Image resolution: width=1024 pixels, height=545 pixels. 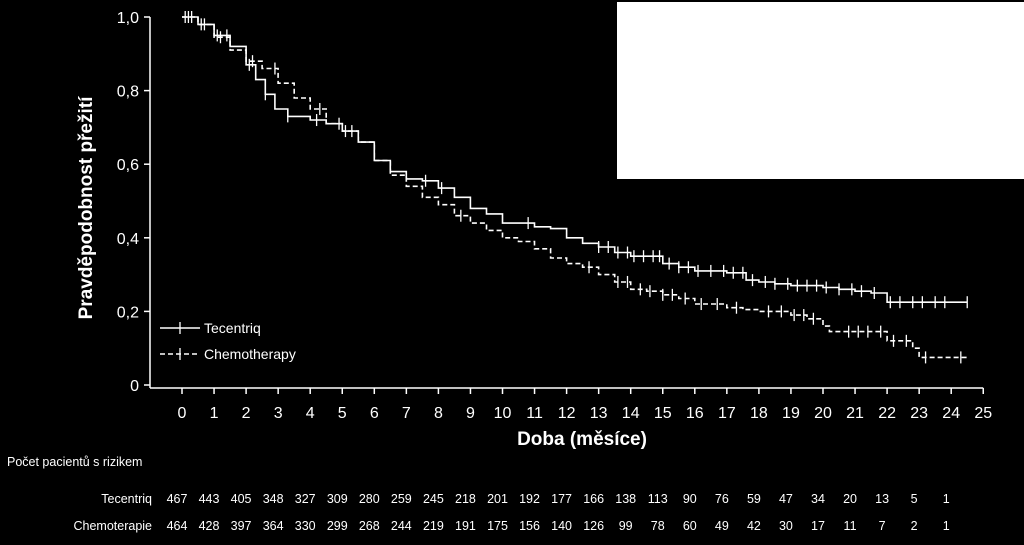 What do you see at coordinates (567, 413) in the screenshot?
I see `x-tick-label: 12` at bounding box center [567, 413].